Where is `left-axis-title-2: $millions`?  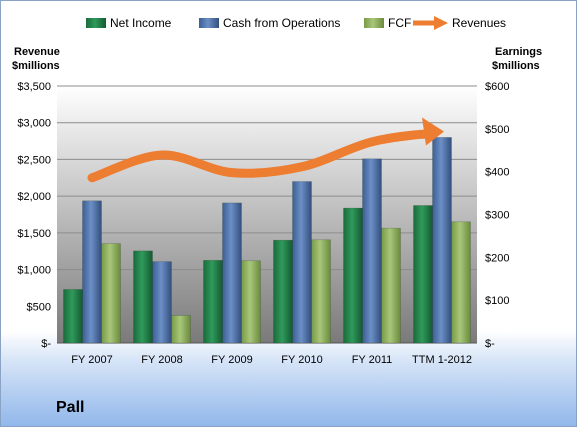
left-axis-title-2: $millions is located at coordinates (36, 66).